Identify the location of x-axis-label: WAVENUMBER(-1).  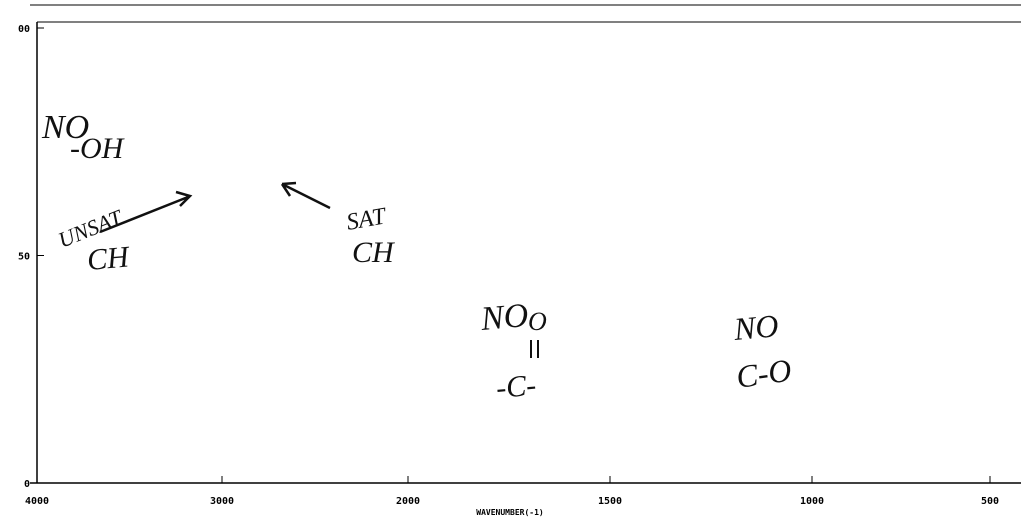
(509, 512).